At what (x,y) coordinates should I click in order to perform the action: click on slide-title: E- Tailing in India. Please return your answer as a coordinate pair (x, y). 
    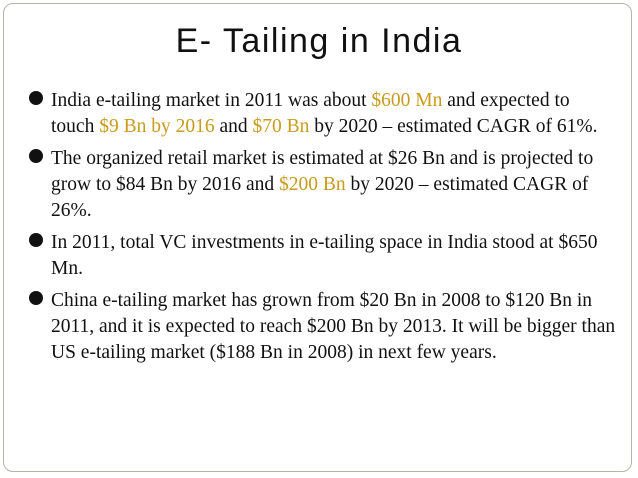
    Looking at the image, I should click on (319, 41).